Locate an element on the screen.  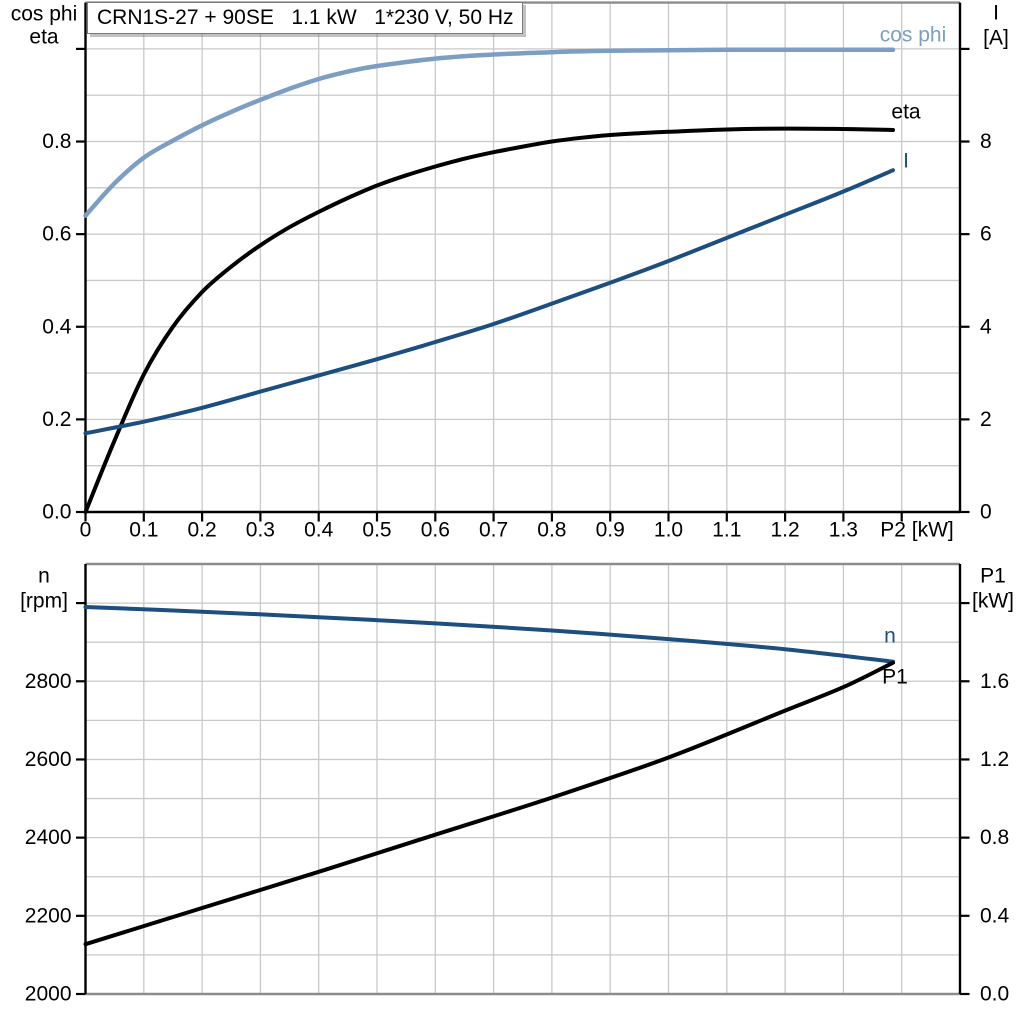
curve-n is located at coordinates (489, 634).